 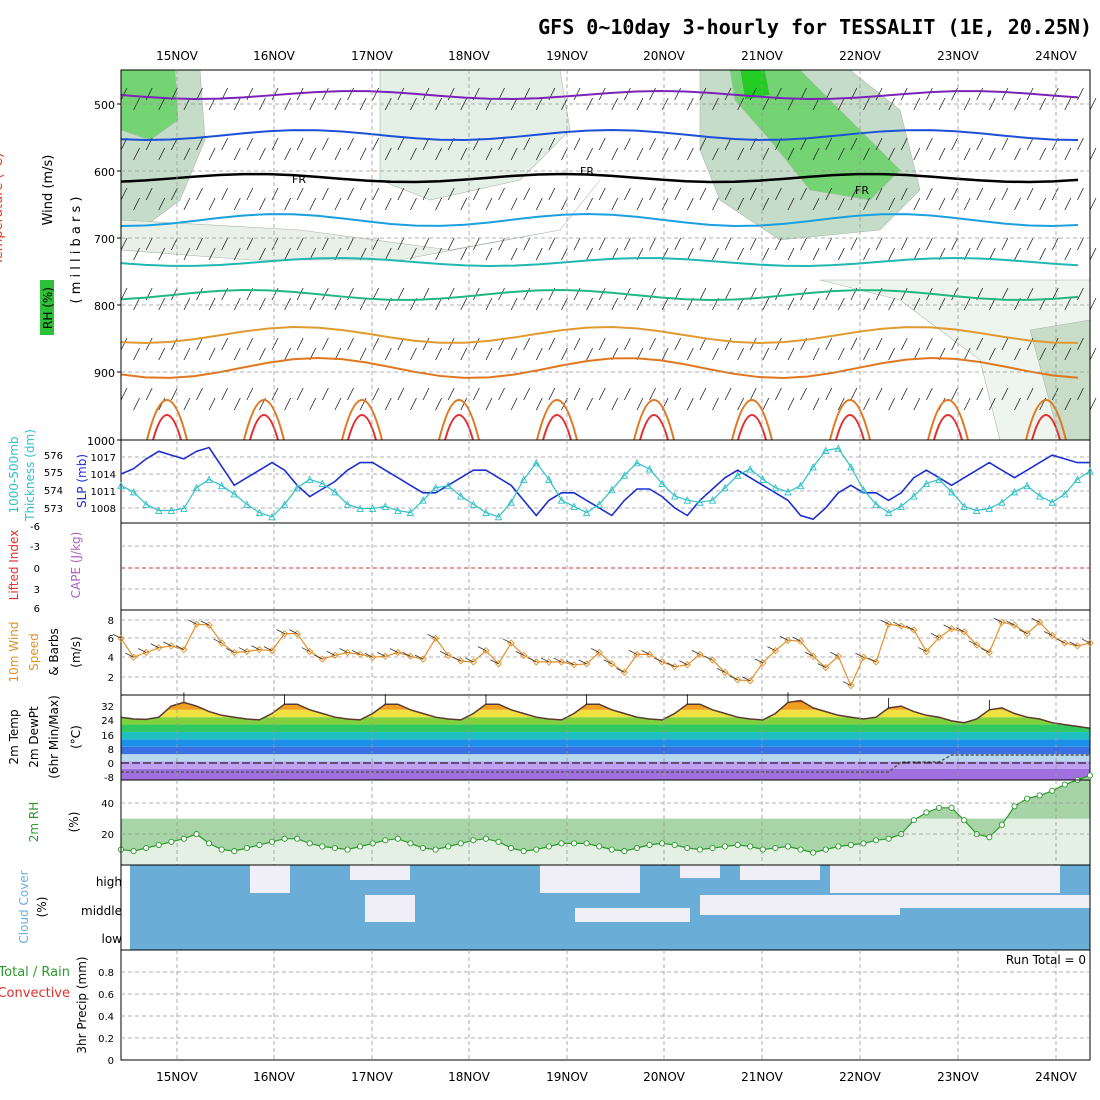 I want to click on ytick-slp: 1017, so click(x=103, y=458).